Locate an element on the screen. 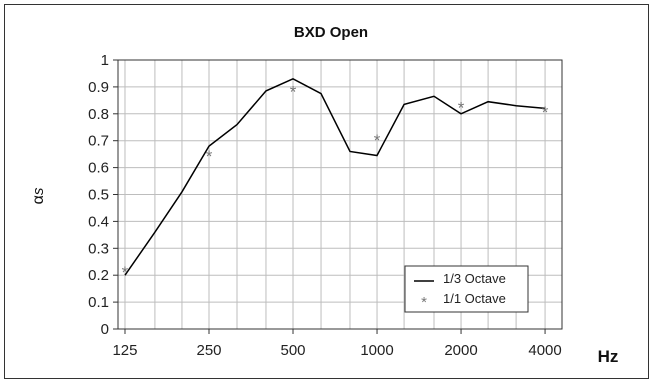  legend-marker-swatch: * is located at coordinates (424, 302).